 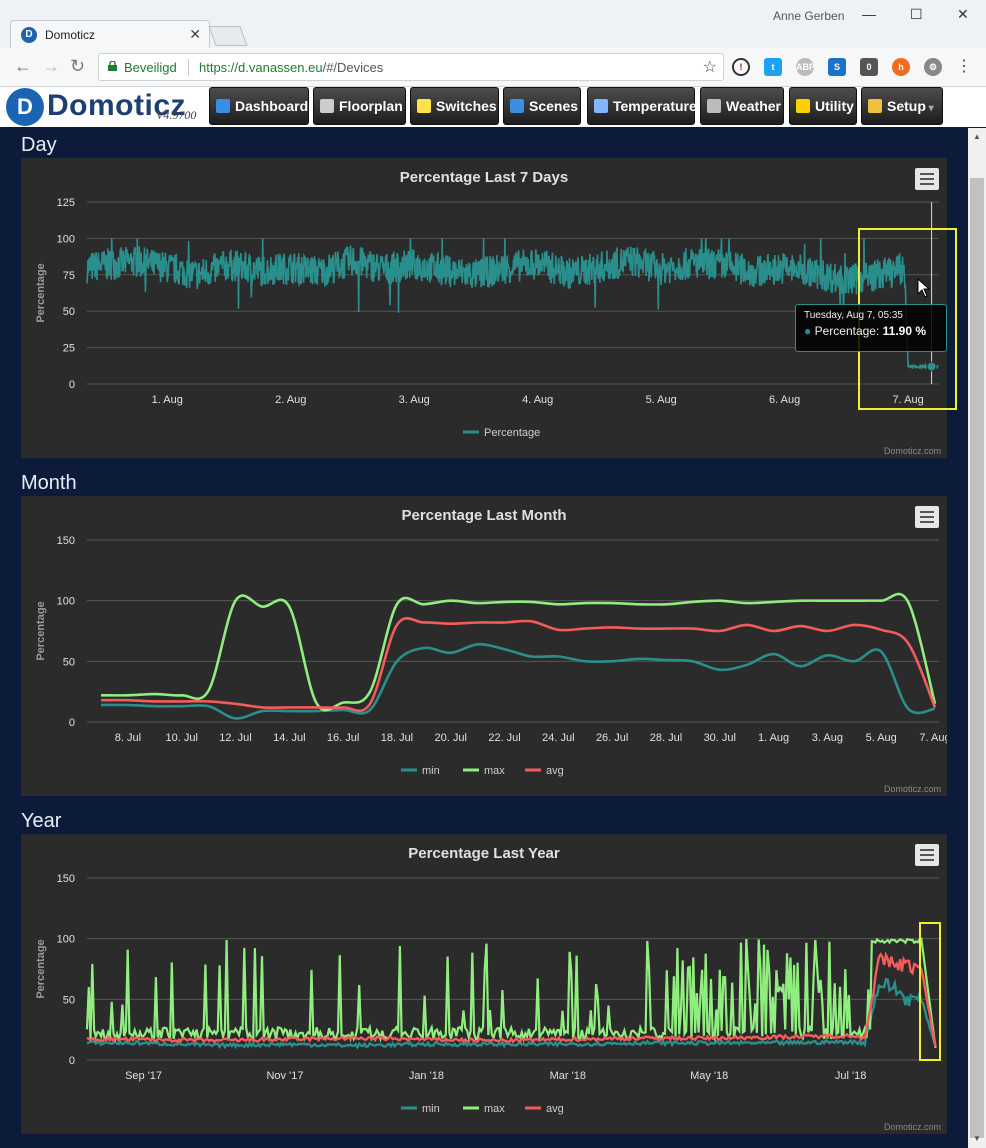 What do you see at coordinates (451, 738) in the screenshot?
I see `x-tick-label: 20. Jul` at bounding box center [451, 738].